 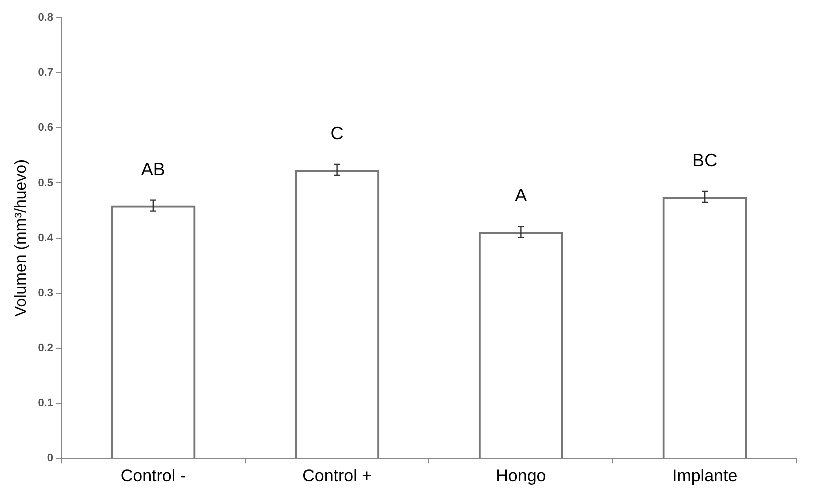 I want to click on y-tick-label: 0, so click(x=50, y=458).